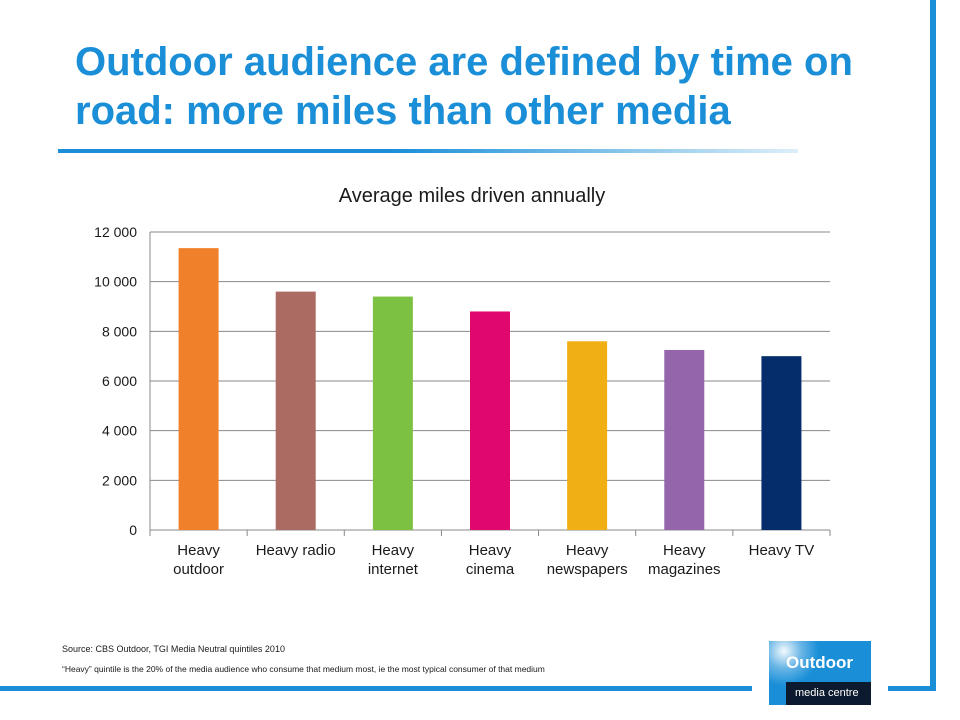 The image size is (960, 720). What do you see at coordinates (472, 196) in the screenshot?
I see `chart-title: Average miles driven annually` at bounding box center [472, 196].